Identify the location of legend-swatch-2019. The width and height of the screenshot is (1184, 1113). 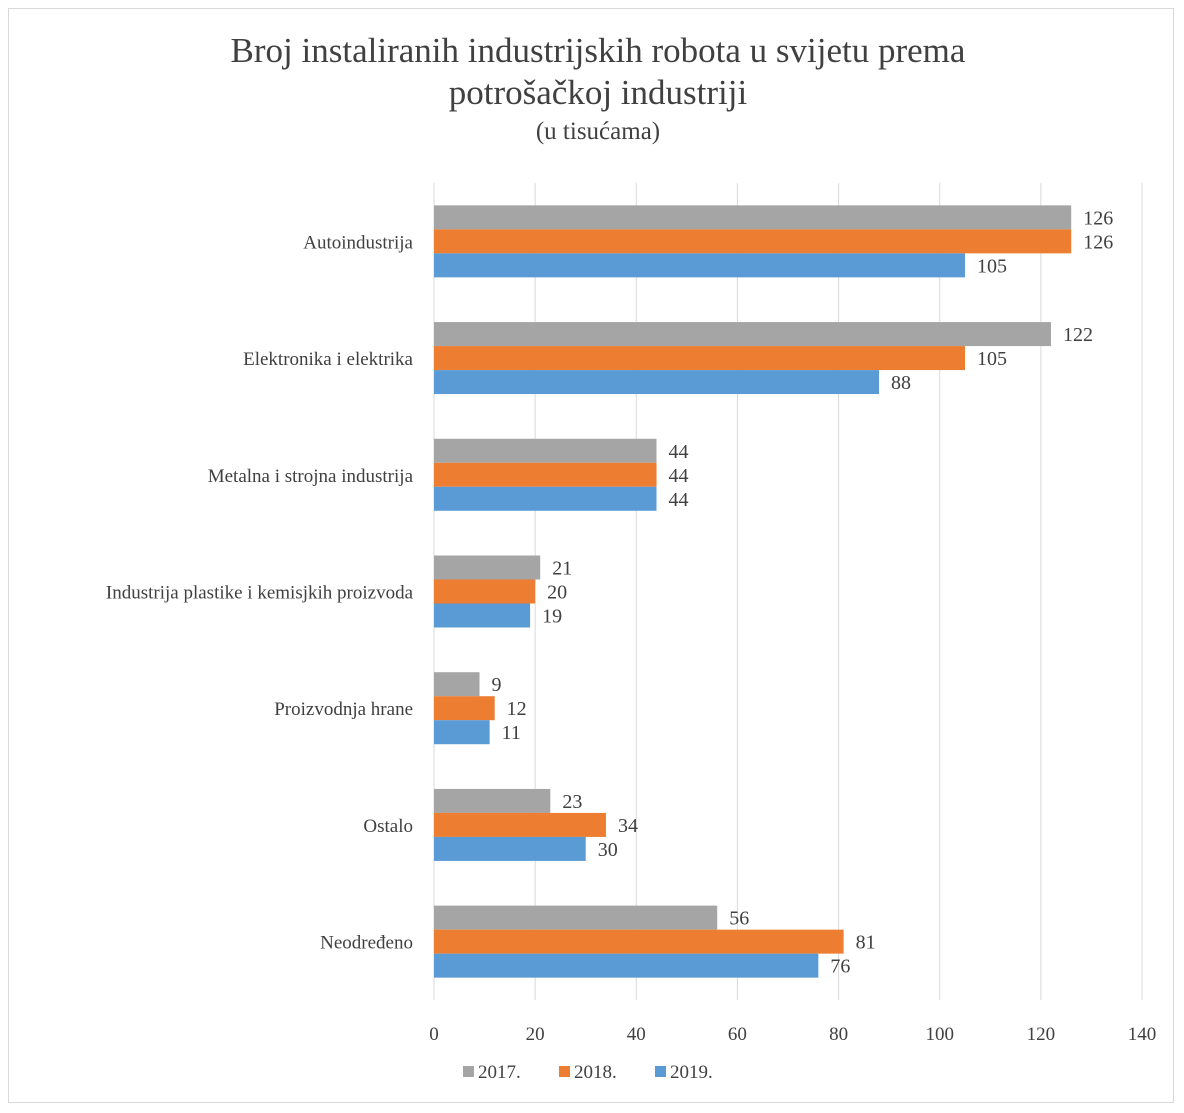
(660, 1071).